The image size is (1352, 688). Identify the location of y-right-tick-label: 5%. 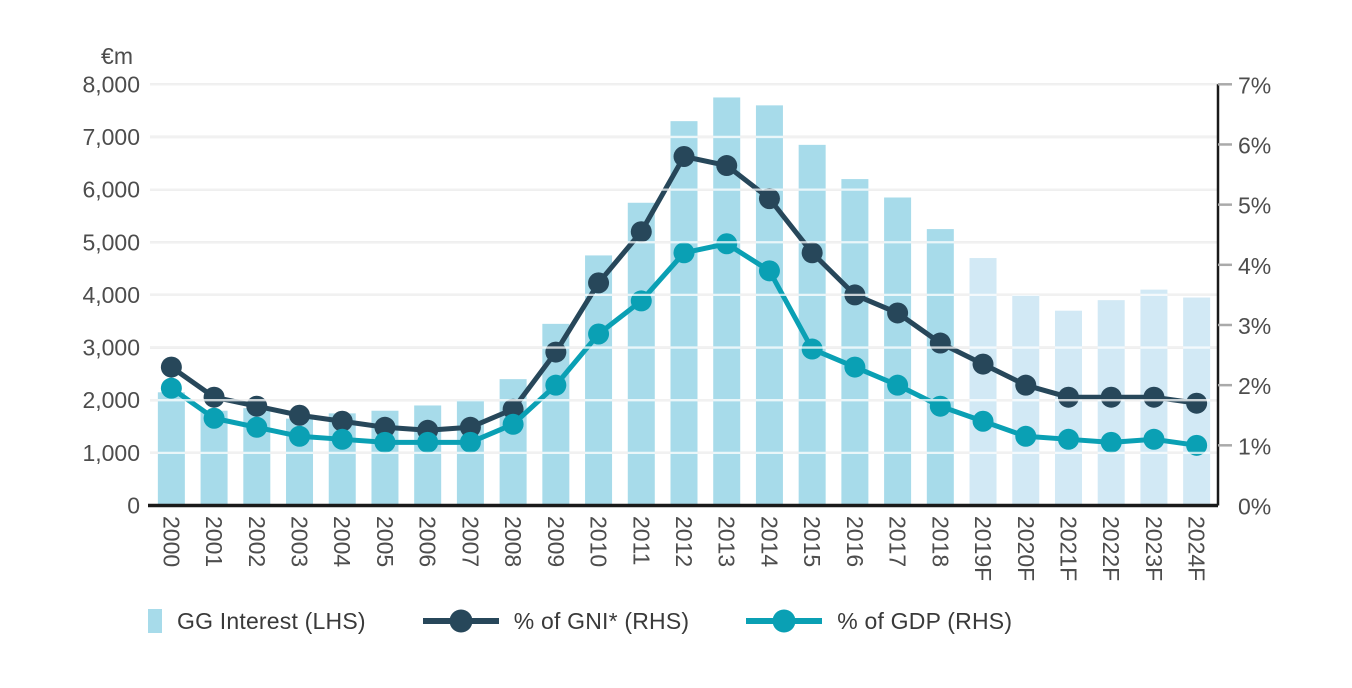
(1254, 206).